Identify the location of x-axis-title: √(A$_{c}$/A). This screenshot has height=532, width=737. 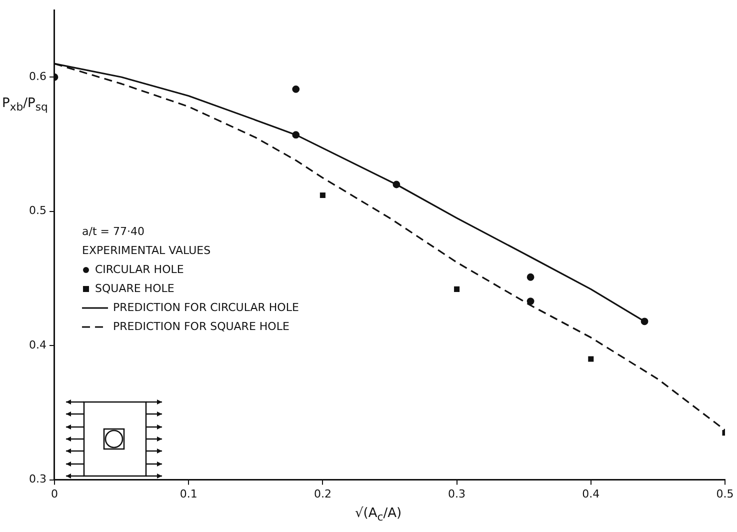
(378, 515).